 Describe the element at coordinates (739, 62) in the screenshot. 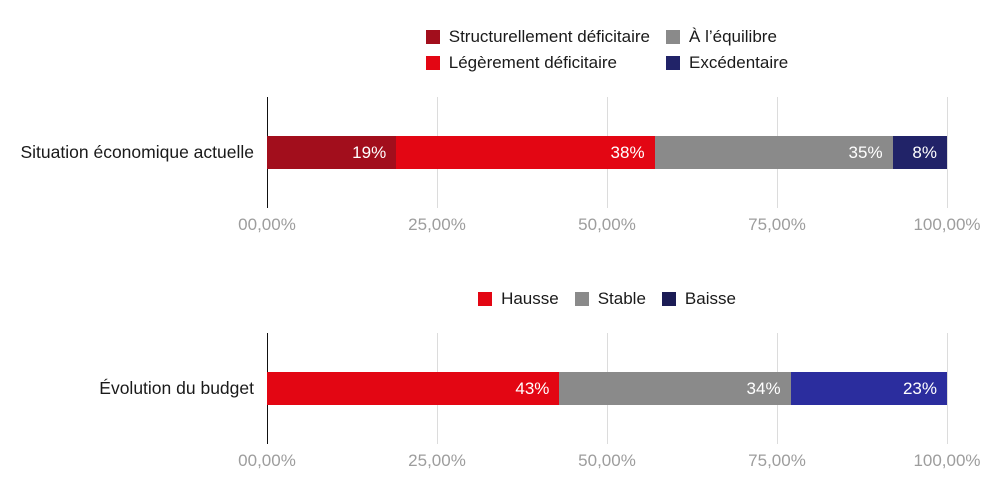

I see `legend-label: Excédentaire` at that location.